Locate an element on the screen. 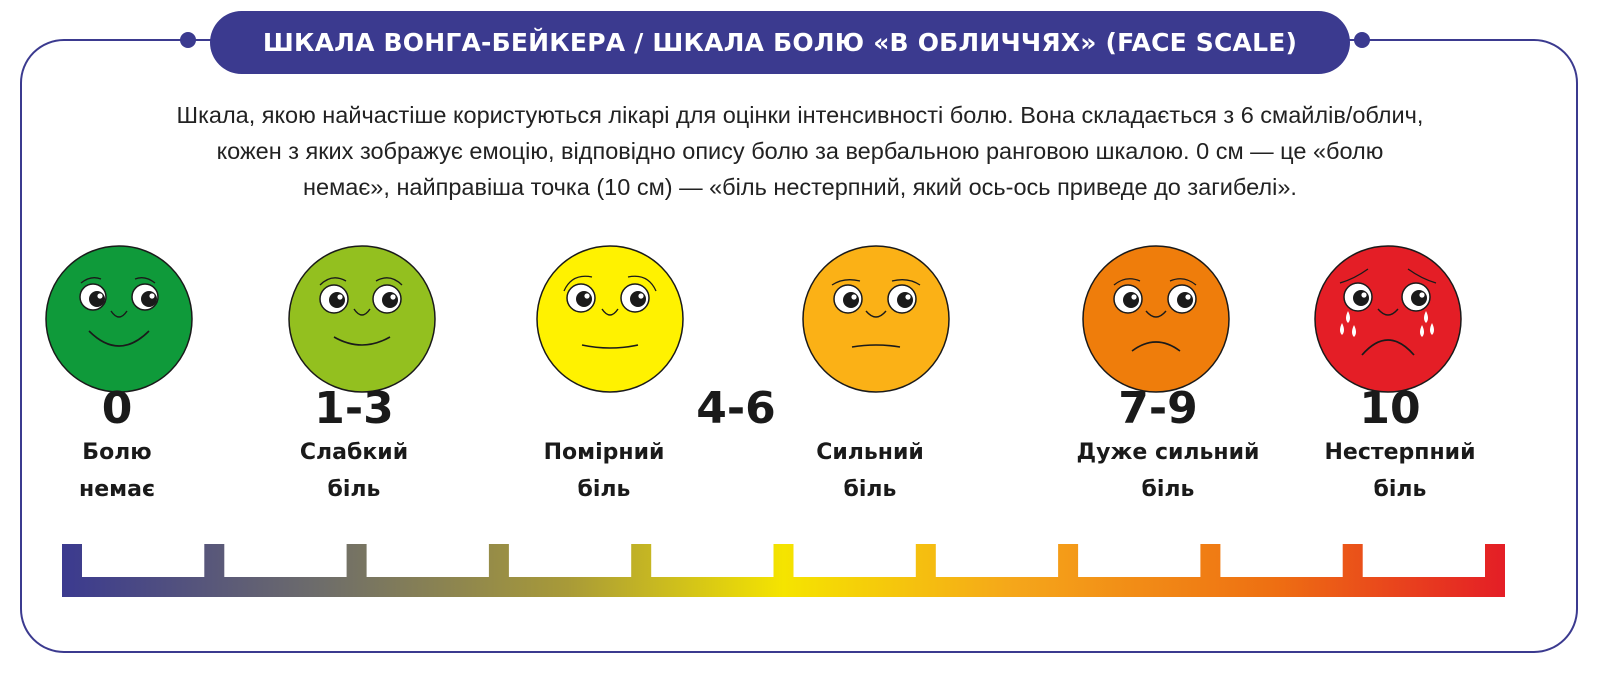 This screenshot has height=673, width=1601. label-very-severe-line-2: біль is located at coordinates (1168, 489).